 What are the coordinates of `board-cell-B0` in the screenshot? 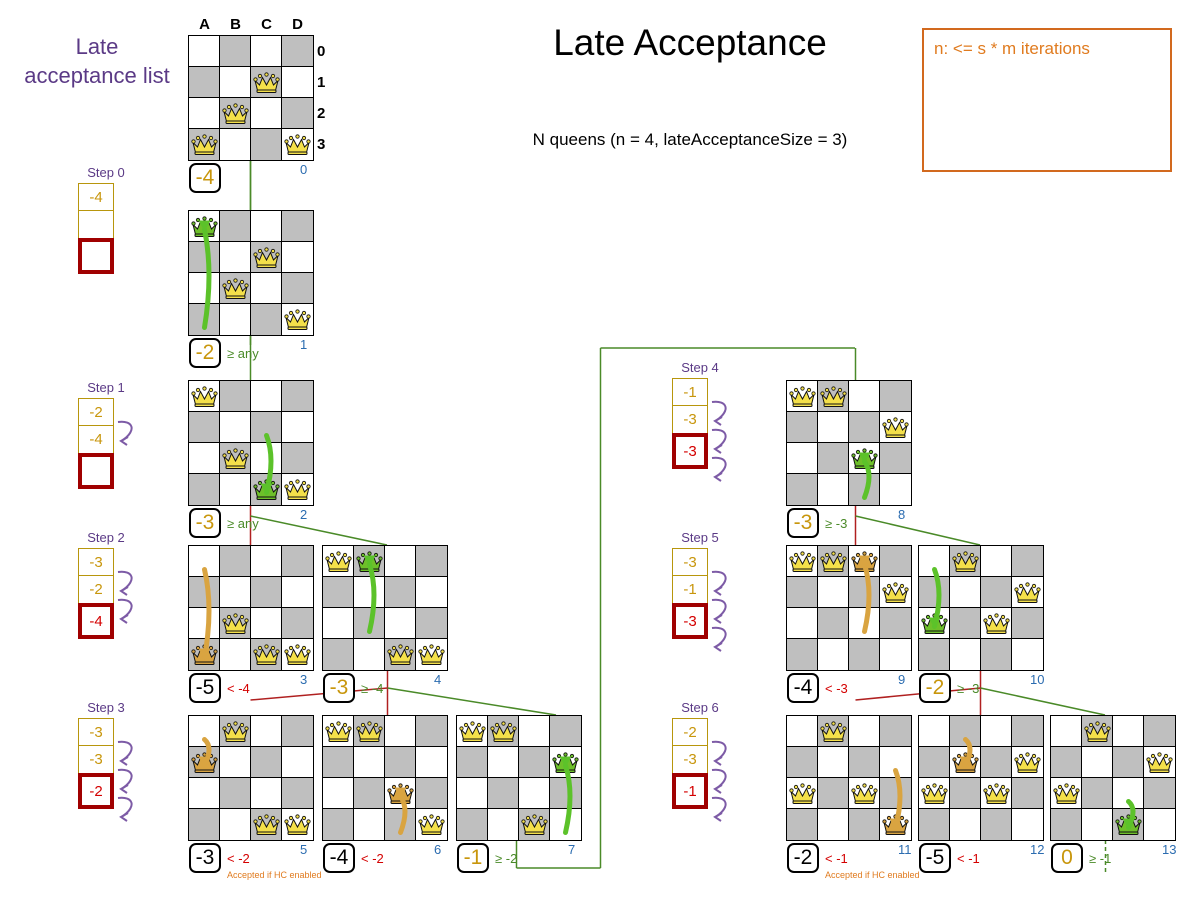 It's located at (235, 396).